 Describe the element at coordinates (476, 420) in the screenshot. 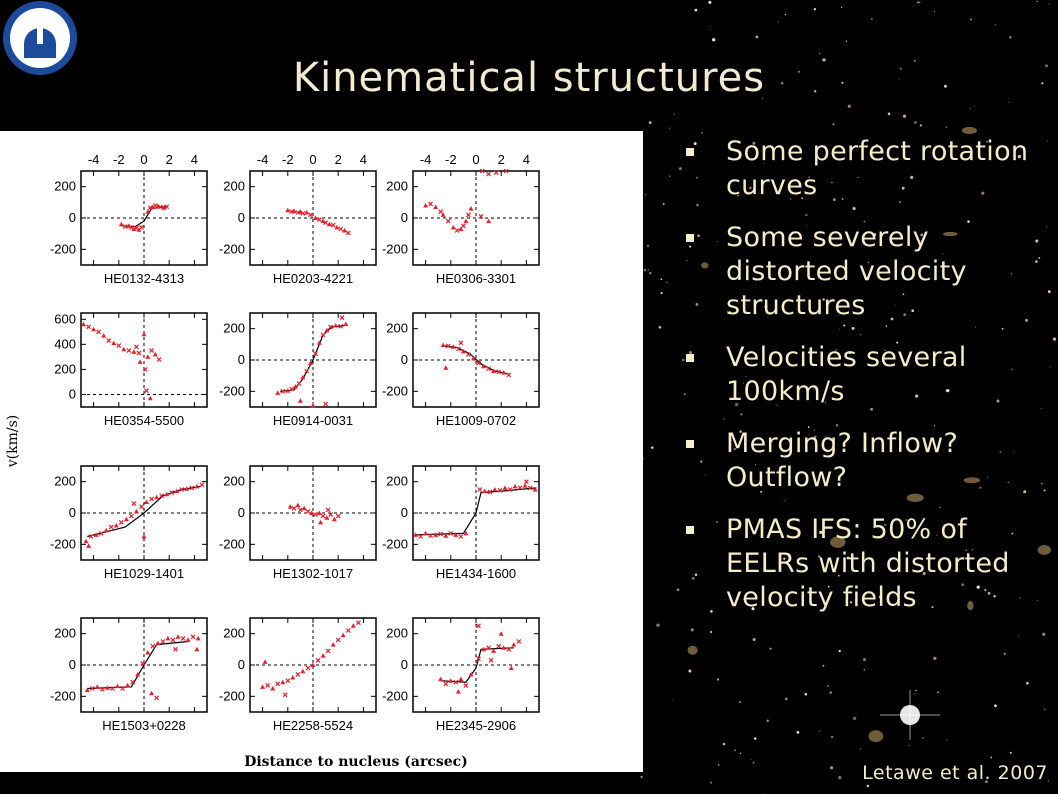

I see `panel-object-label: HE1009-0702` at that location.